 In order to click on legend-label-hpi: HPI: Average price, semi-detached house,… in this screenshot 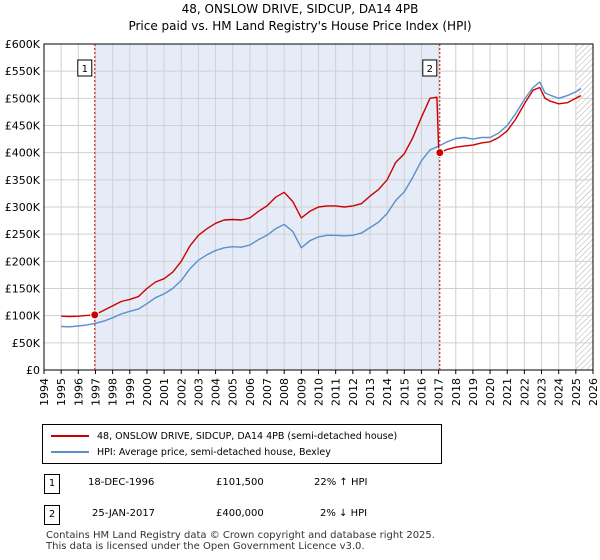, I will do `click(214, 452)`.